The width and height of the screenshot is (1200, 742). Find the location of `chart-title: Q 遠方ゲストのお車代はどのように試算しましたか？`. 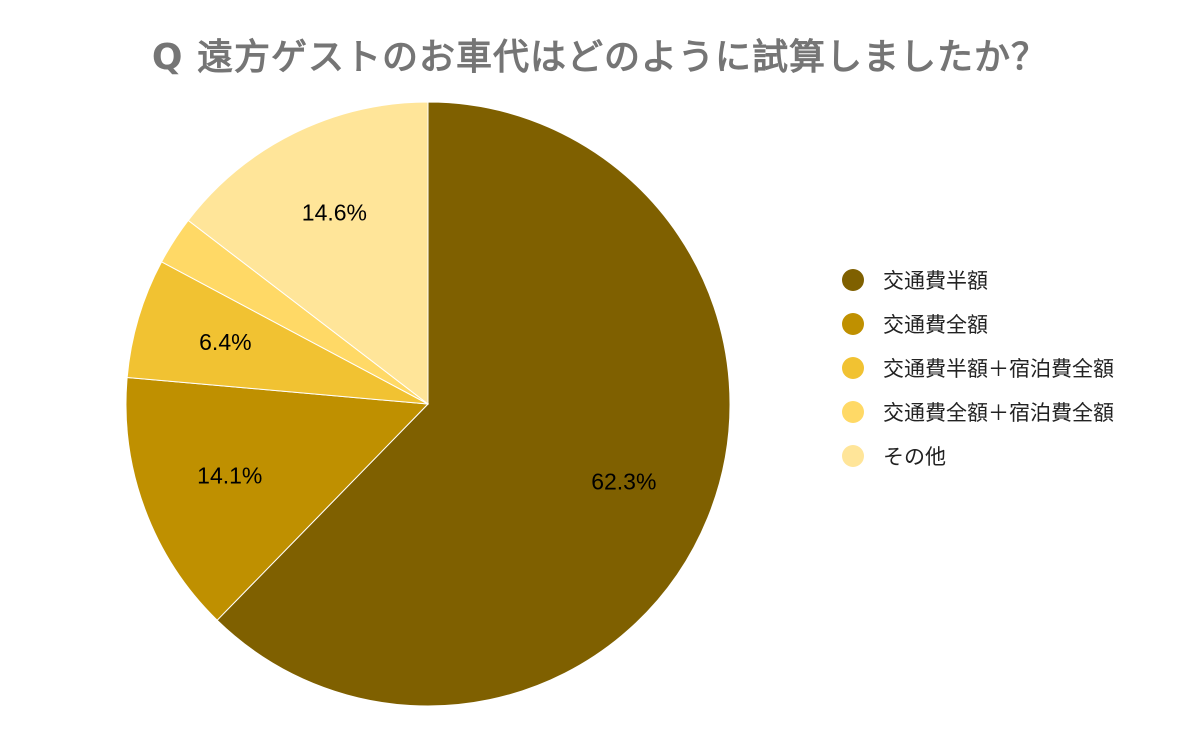

chart-title: Q 遠方ゲストのお車代はどのように試算しましたか？ is located at coordinates (600, 57).